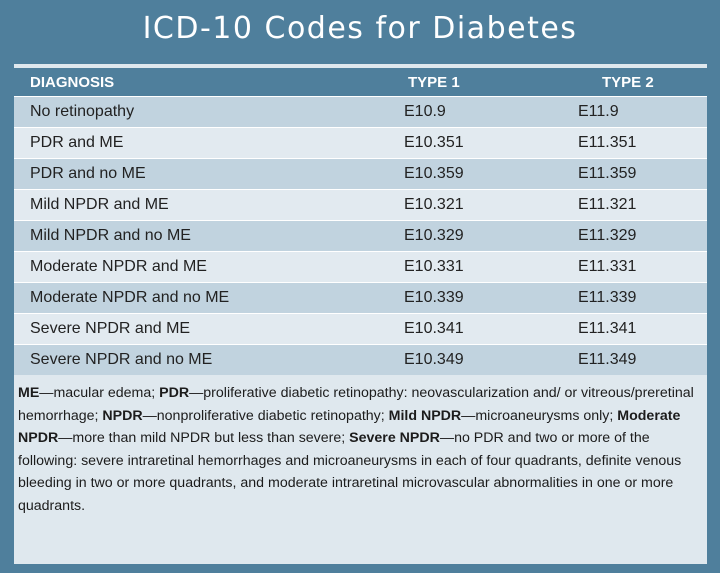  Describe the element at coordinates (491, 174) in the screenshot. I see `type-1-code-cell: E10.359` at that location.